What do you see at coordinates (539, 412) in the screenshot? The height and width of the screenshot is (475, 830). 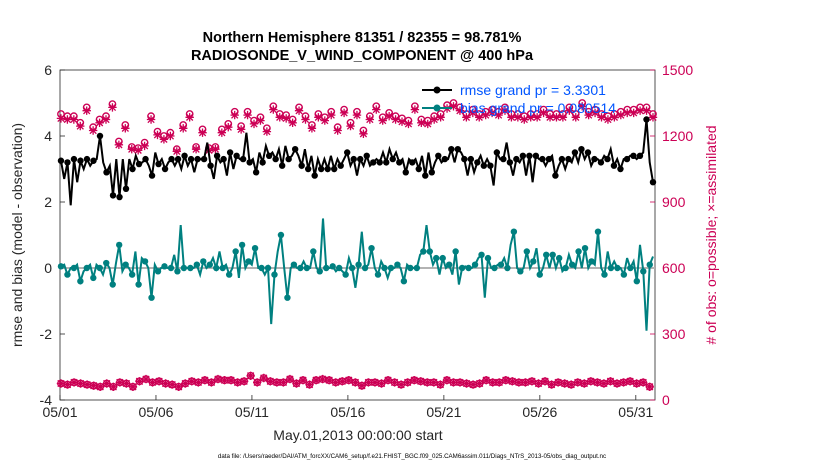 I see `x-tick-label: 05/26` at bounding box center [539, 412].